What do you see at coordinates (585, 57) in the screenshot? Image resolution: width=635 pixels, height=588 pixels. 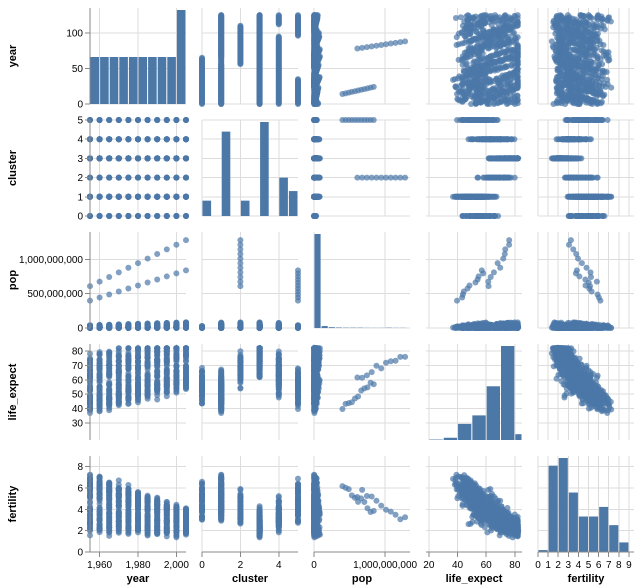 I see `cell-year-fertility` at bounding box center [585, 57].